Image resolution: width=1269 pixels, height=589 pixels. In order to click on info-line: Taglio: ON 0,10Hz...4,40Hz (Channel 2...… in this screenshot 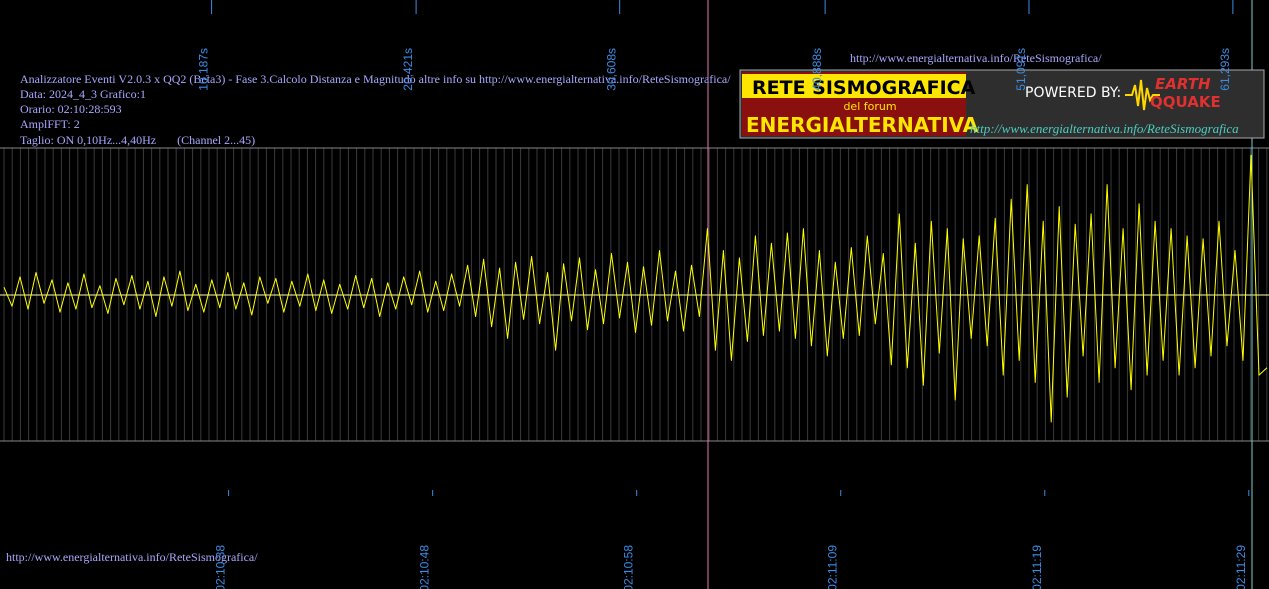, I will do `click(137, 140)`.